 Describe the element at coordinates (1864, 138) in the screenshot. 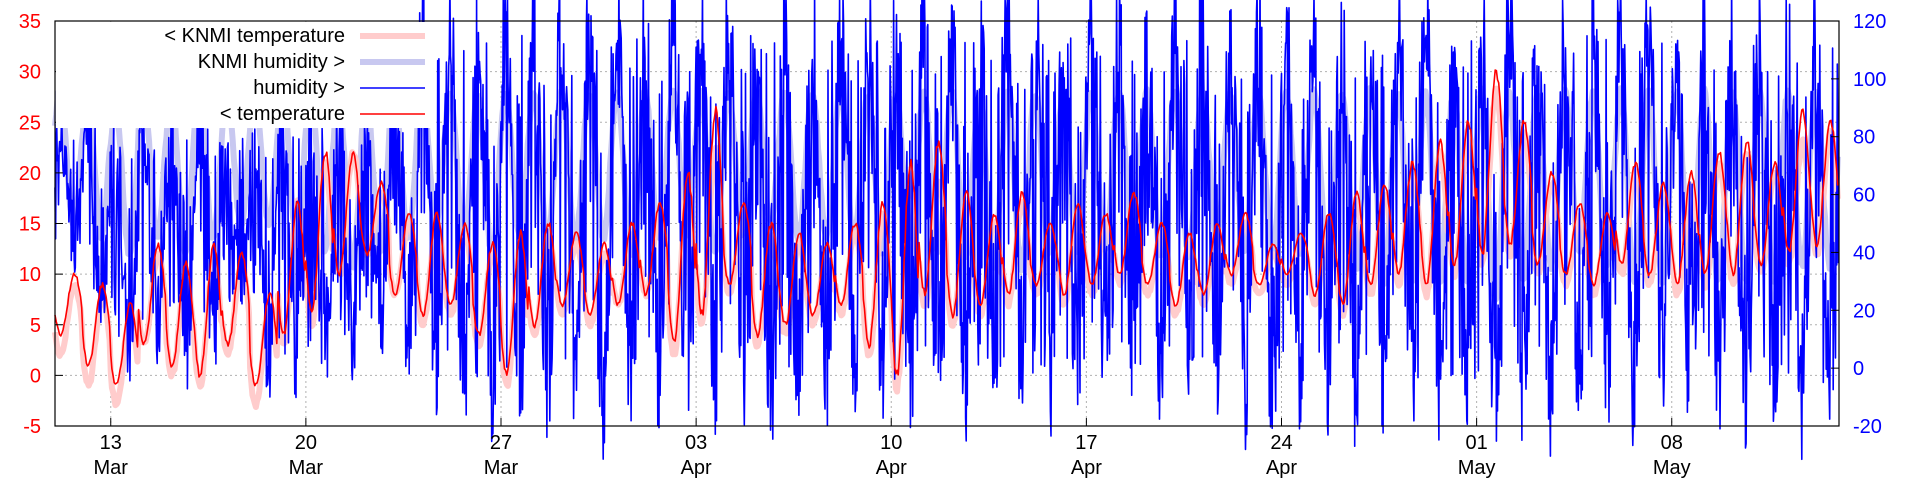

I see `right-tick-label: 80` at that location.